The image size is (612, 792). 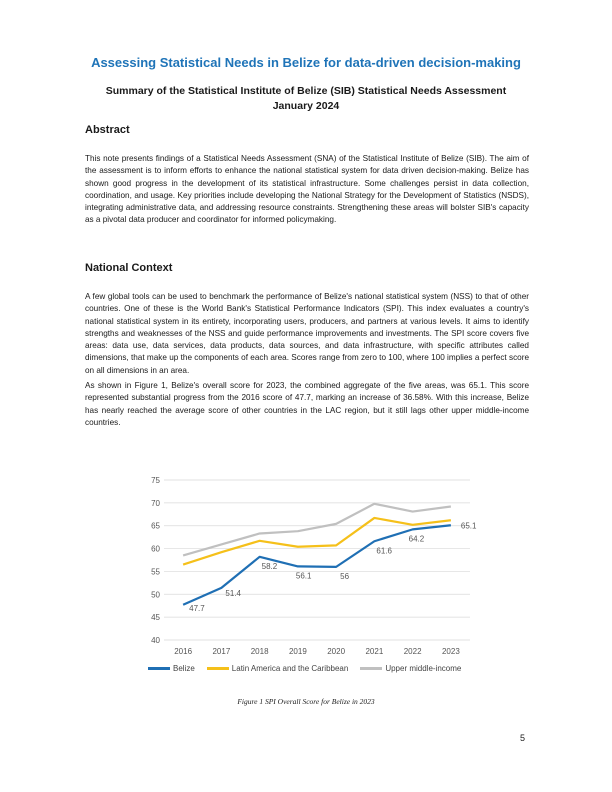 I want to click on legend-item: Upper middle-income, so click(x=410, y=668).